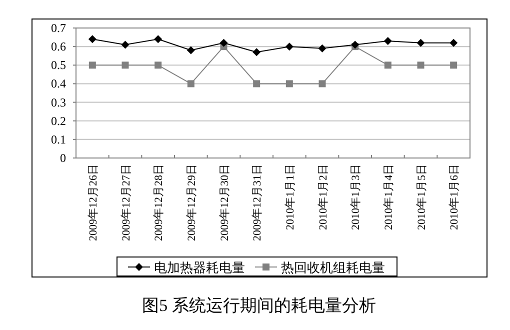 This screenshot has height=330, width=510. I want to click on x-tick-label: 2010年1月1日, so click(290, 197).